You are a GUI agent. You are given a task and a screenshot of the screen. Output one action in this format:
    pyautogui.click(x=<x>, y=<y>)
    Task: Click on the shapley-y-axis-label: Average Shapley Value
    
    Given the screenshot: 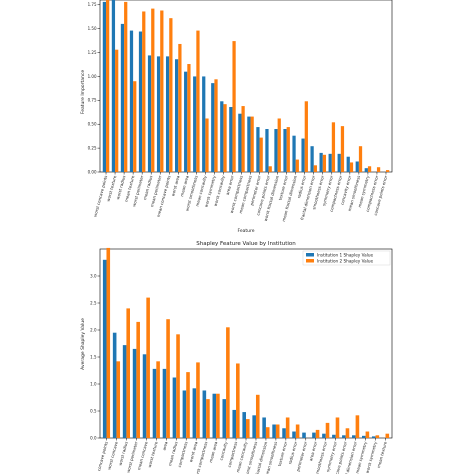 What is the action you would take?
    pyautogui.click(x=83, y=344)
    